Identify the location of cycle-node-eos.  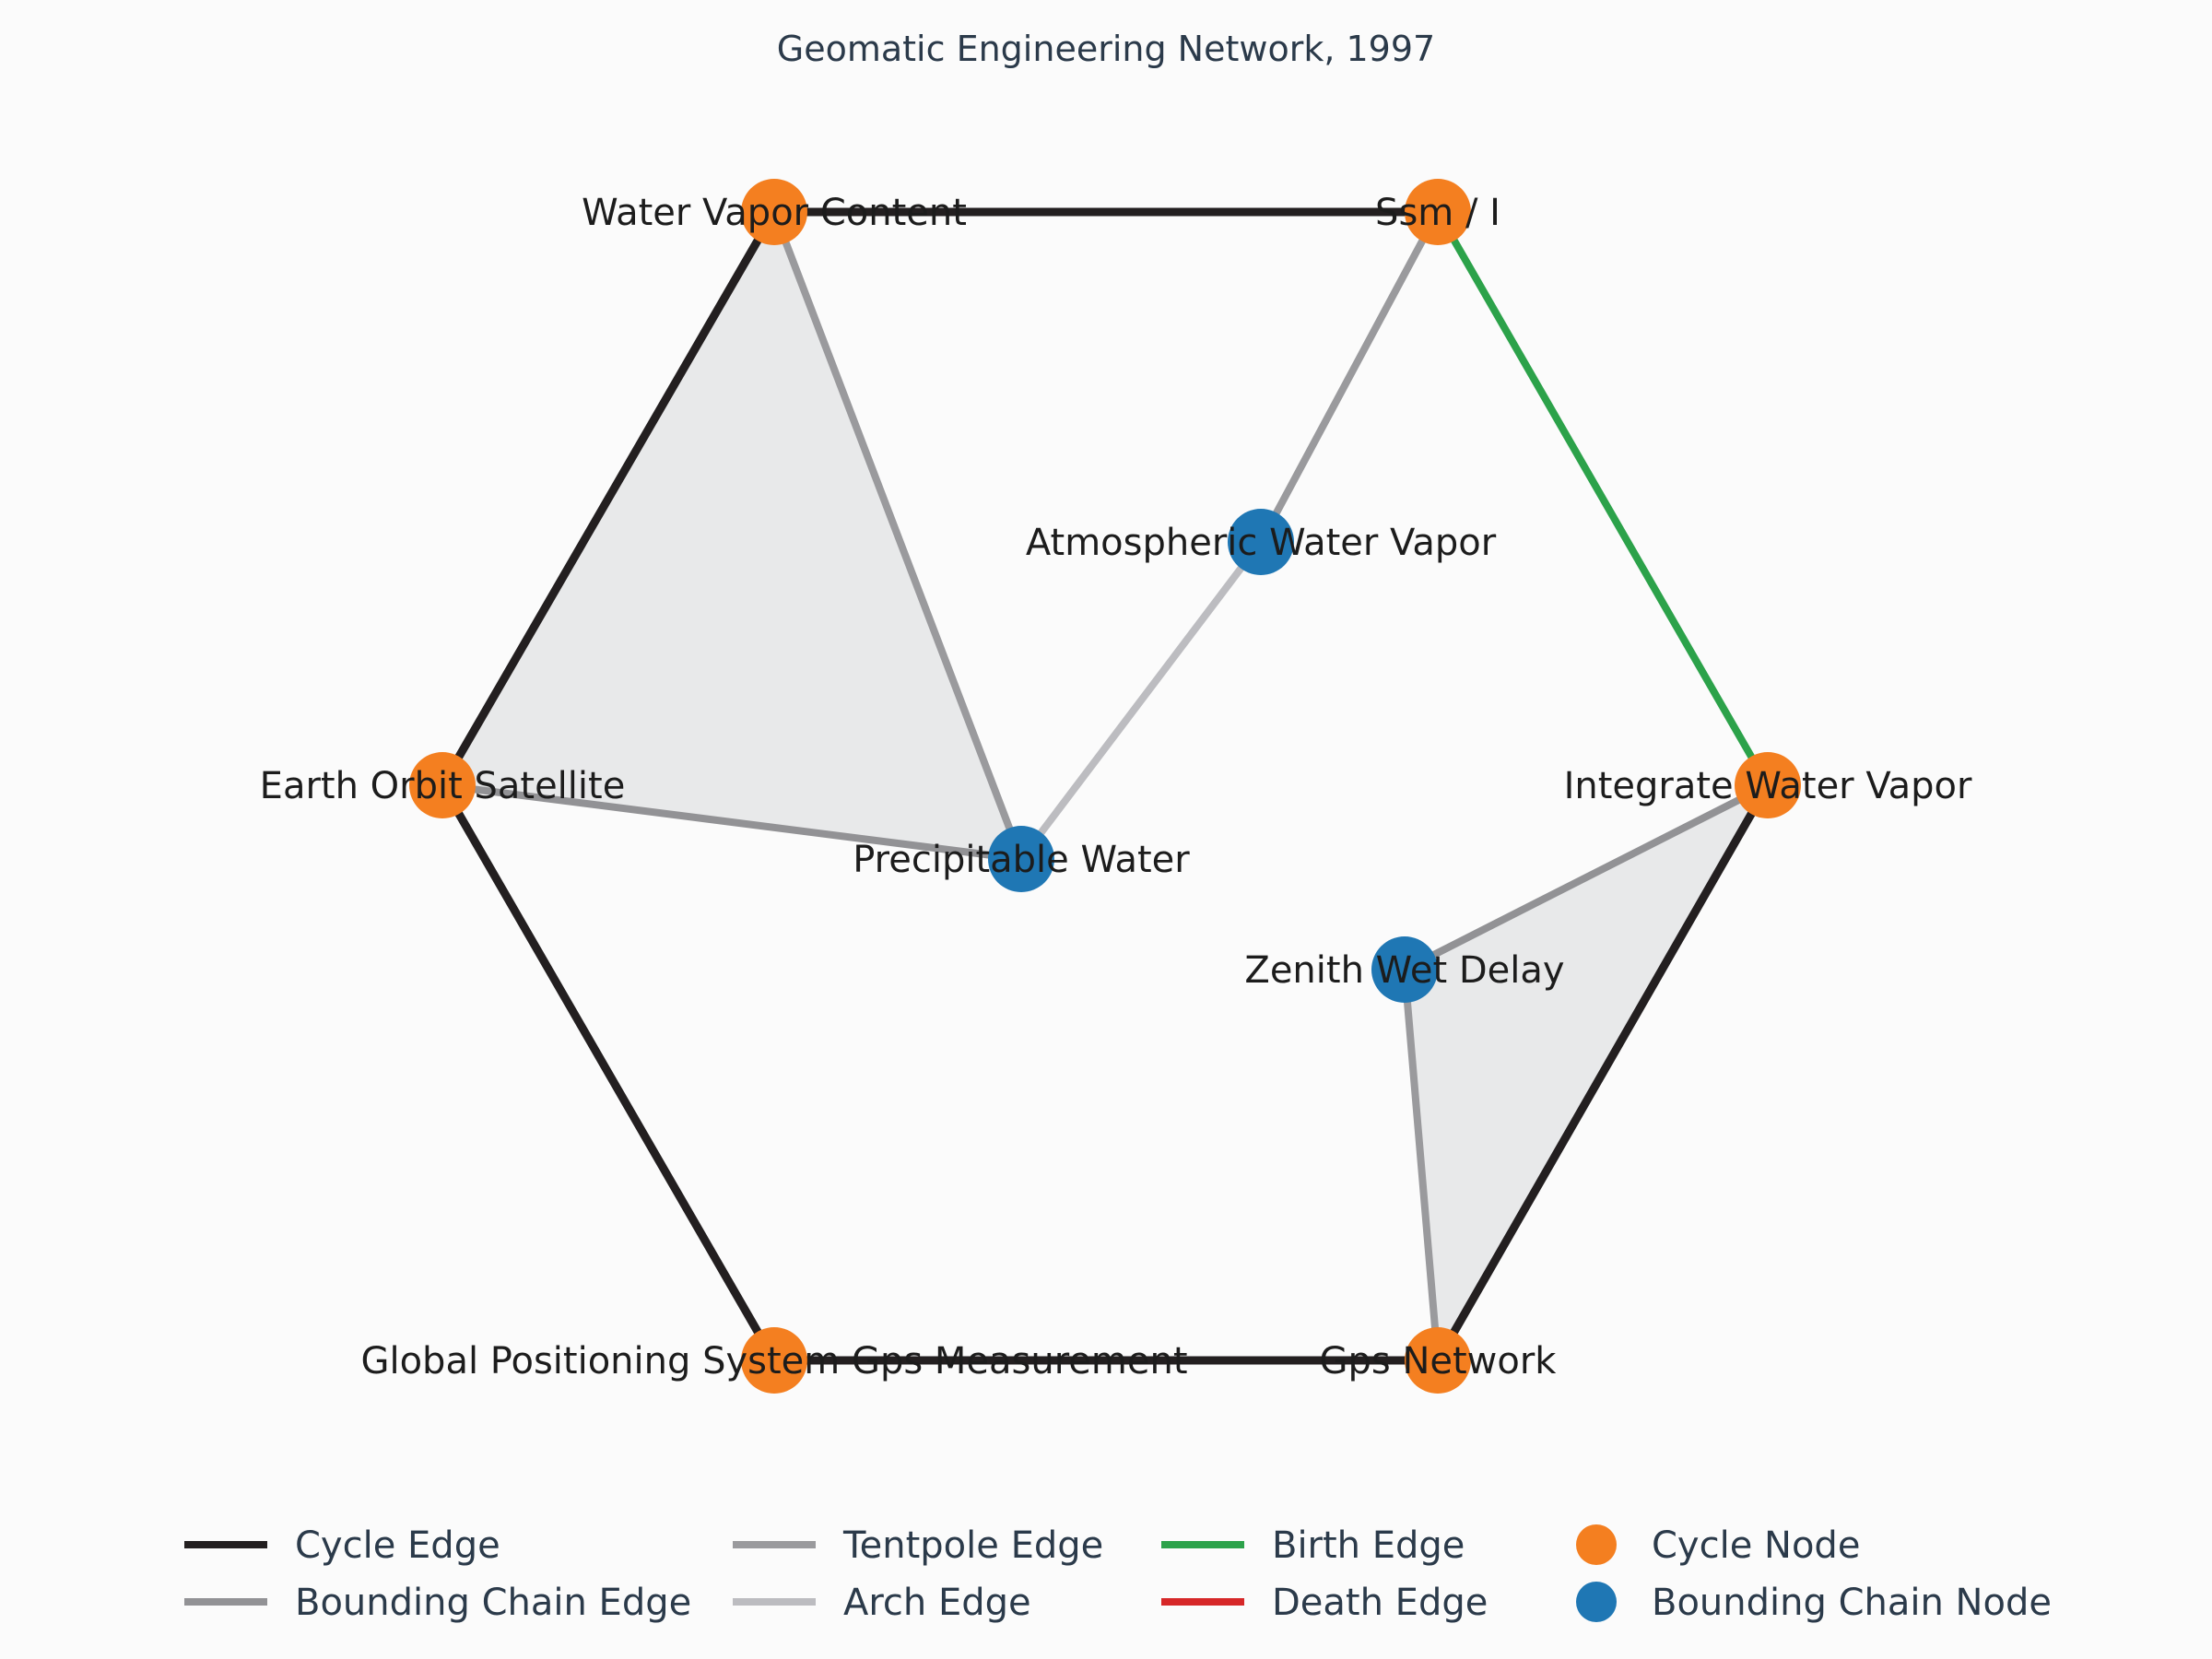
(442, 785).